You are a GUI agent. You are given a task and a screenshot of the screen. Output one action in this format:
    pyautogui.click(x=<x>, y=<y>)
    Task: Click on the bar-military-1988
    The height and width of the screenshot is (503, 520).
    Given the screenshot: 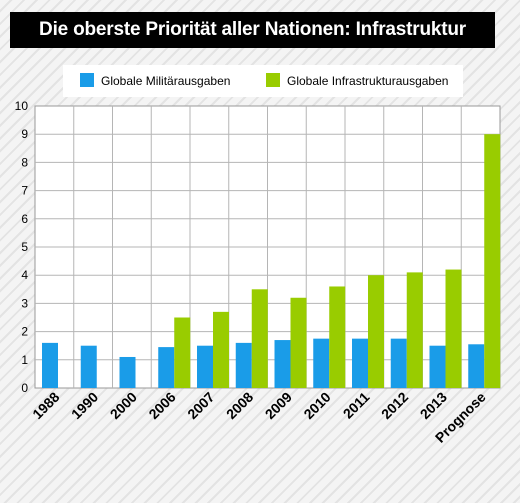 What is the action you would take?
    pyautogui.click(x=50, y=365)
    